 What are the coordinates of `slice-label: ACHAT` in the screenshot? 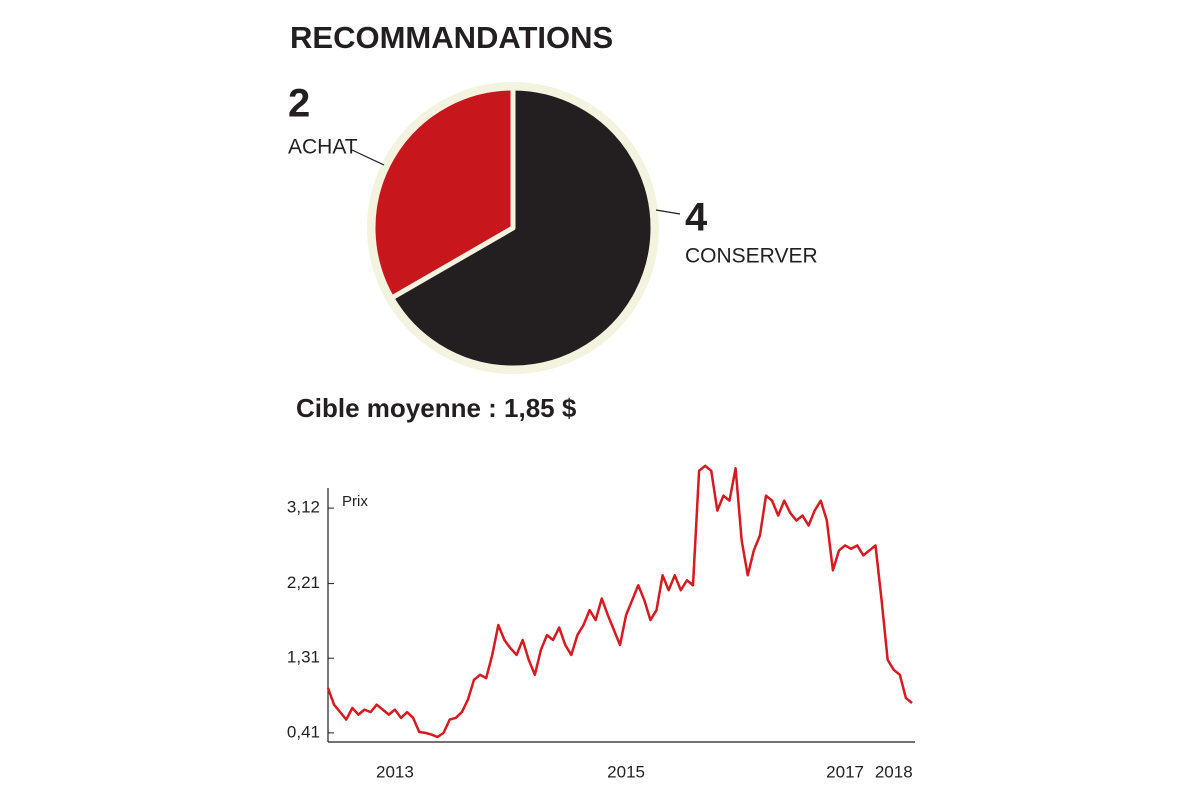 It's located at (323, 147).